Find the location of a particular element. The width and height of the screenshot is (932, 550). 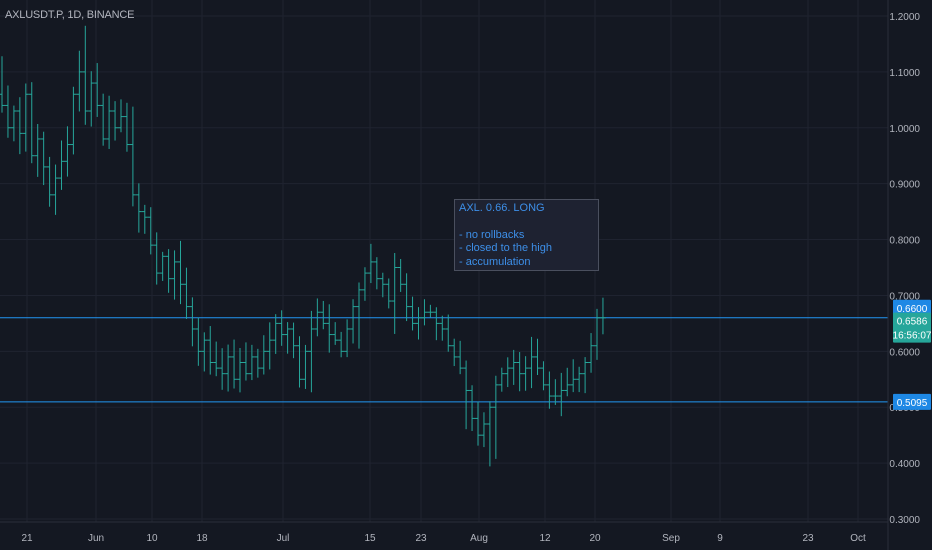

current-price-tag is located at coordinates (912, 327).